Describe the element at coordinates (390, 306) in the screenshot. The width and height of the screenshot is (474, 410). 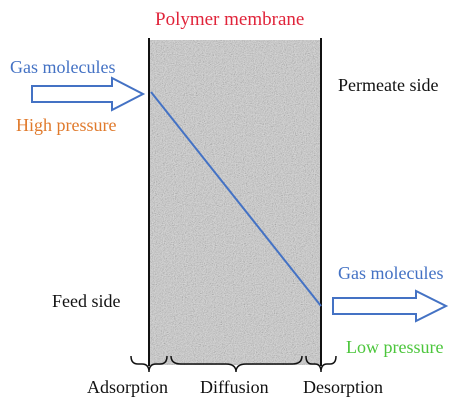
I see `gas-outflow-arrow` at that location.